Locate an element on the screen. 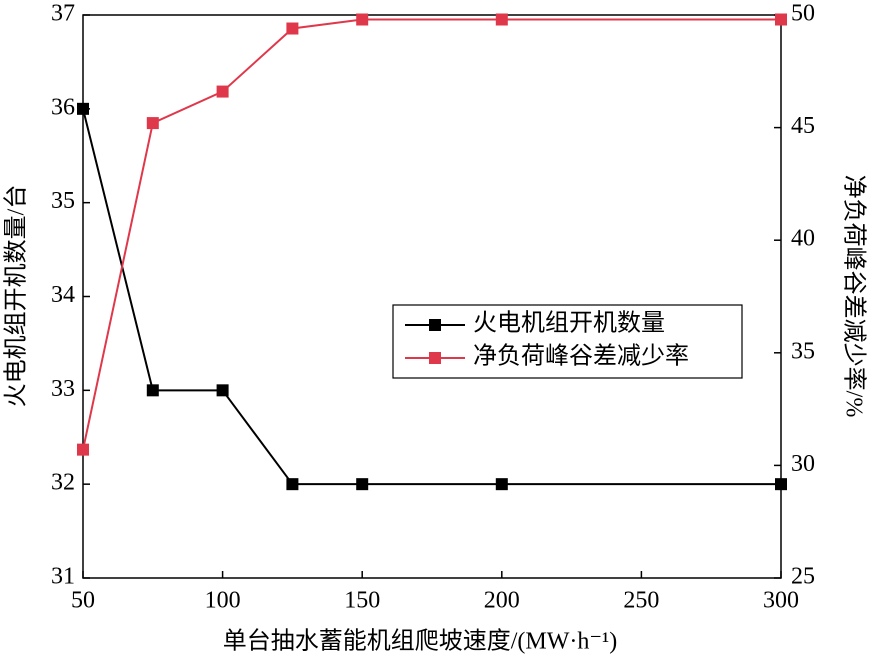 The image size is (888, 665). y-tick-label: 31 is located at coordinates (63, 577).